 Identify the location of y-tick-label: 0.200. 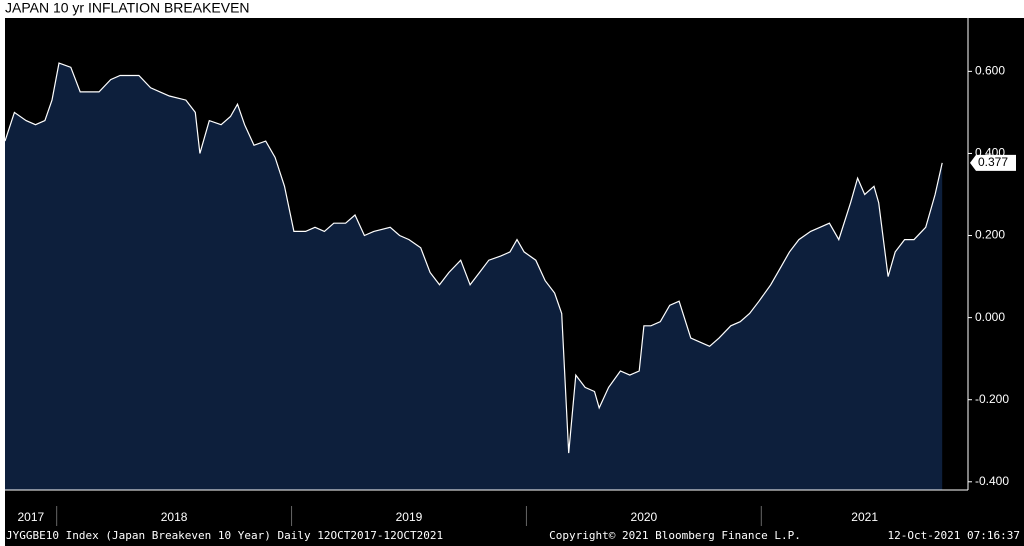
(990, 235).